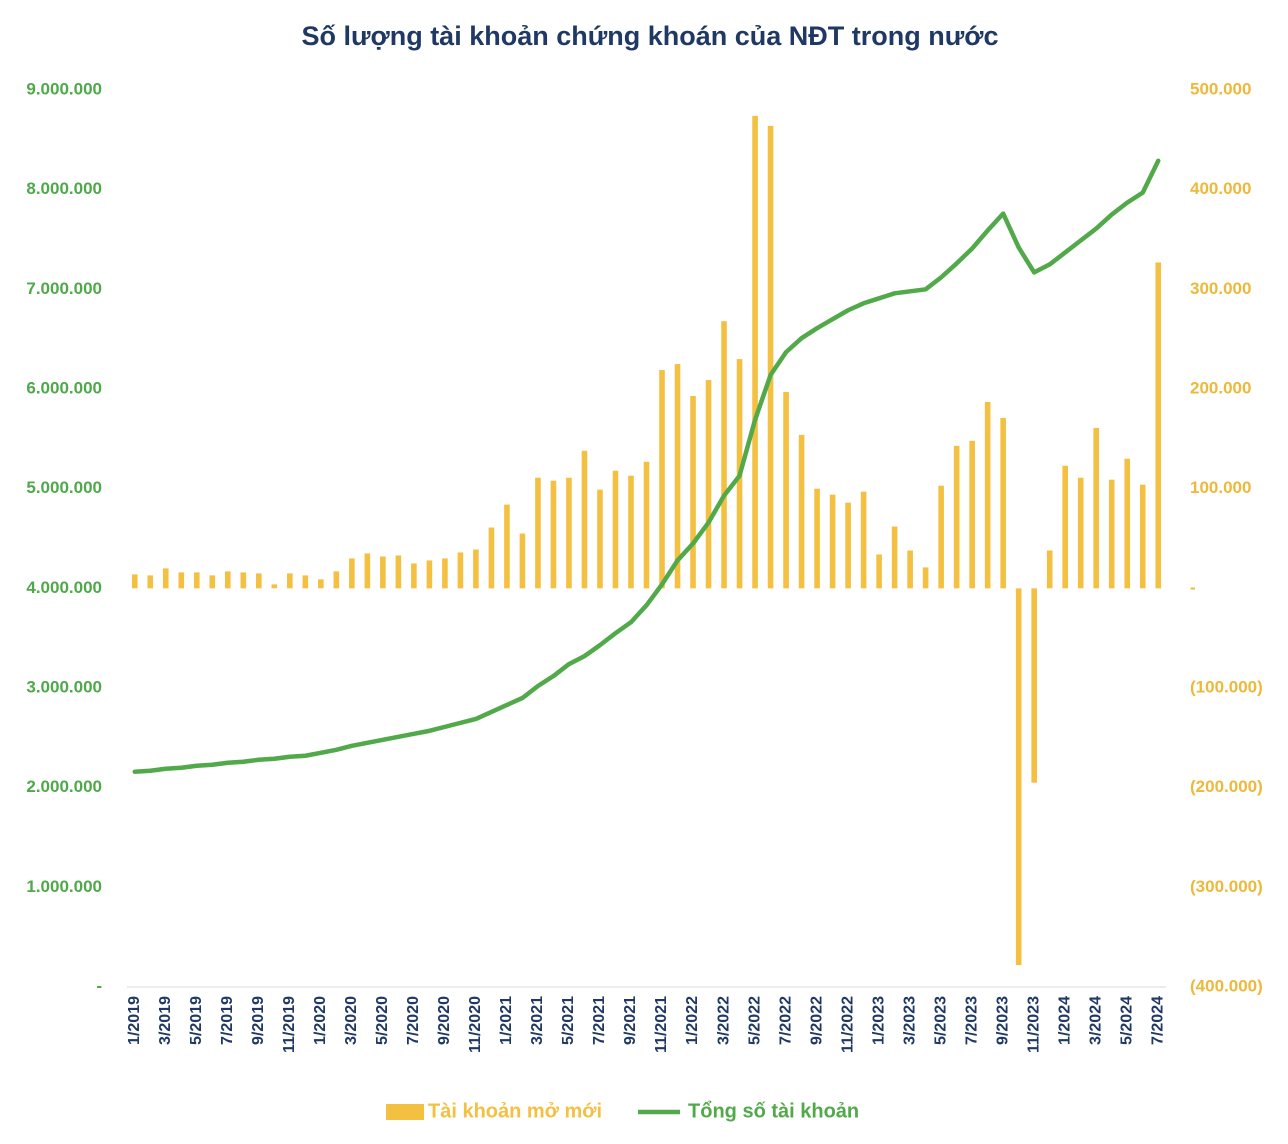 The image size is (1288, 1144). Describe the element at coordinates (816, 1020) in the screenshot. I see `x-tick-label: 9/2022` at that location.